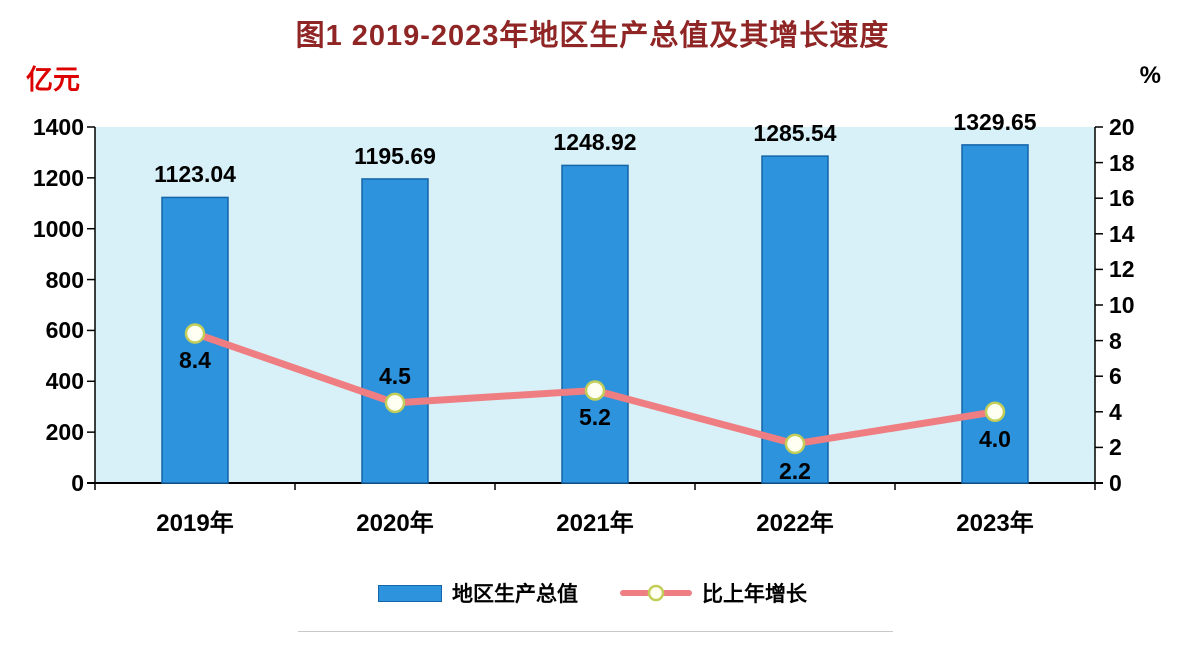  What do you see at coordinates (754, 594) in the screenshot?
I see `legend-label-growth: 比上年增长` at bounding box center [754, 594].